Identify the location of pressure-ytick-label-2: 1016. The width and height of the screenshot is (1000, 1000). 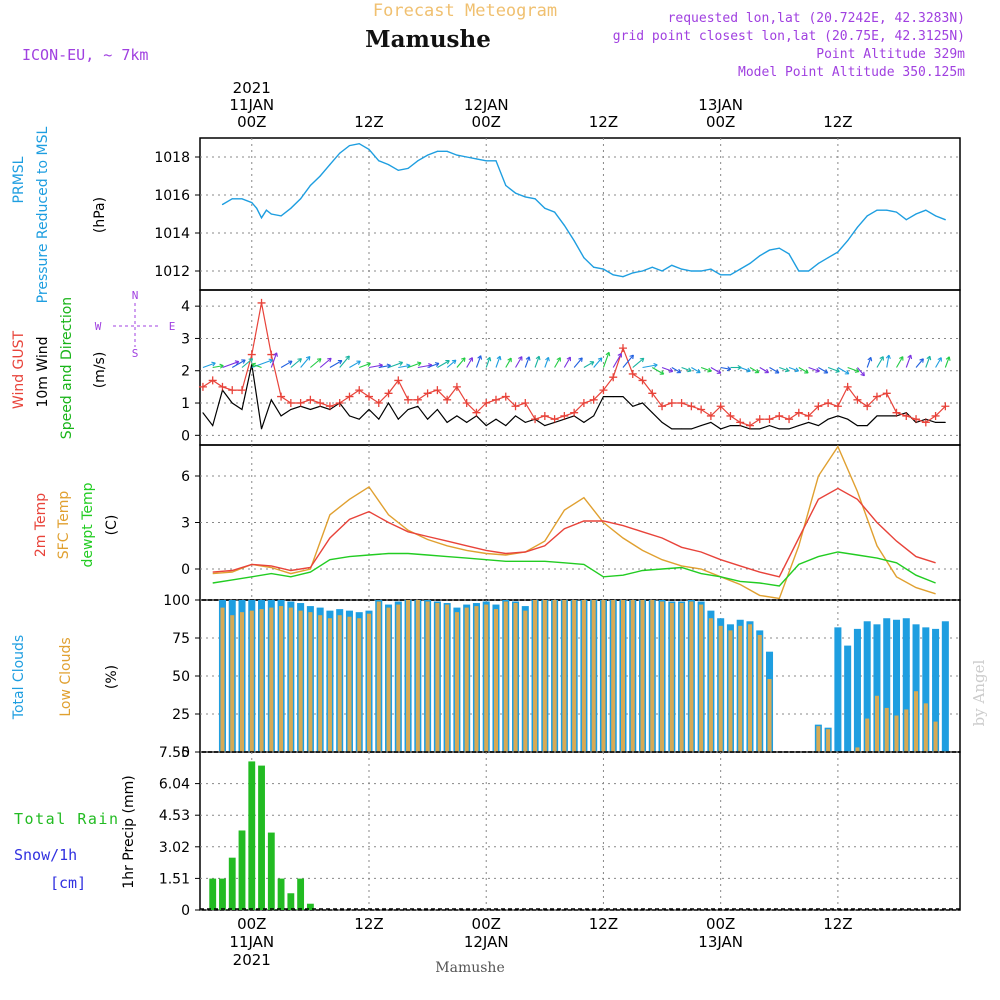
(172, 196).